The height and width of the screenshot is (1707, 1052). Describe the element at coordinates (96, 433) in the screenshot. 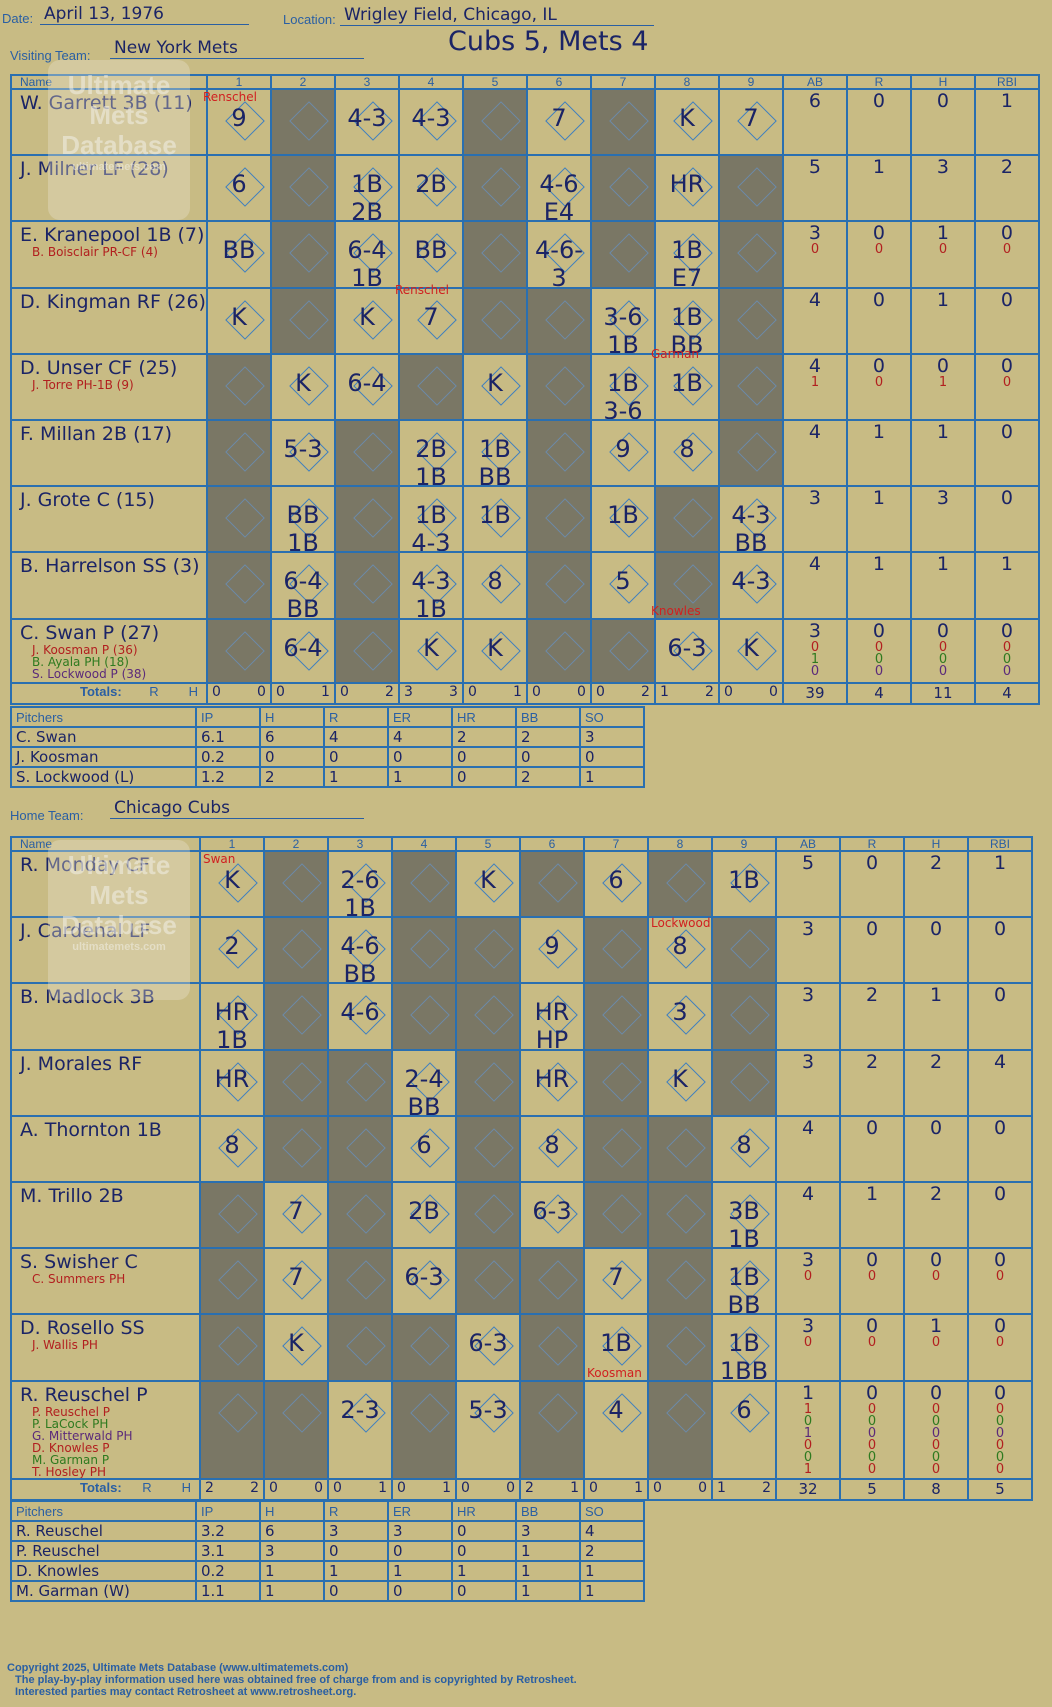

I see `batter-name: F. Millan 2B (17)` at that location.